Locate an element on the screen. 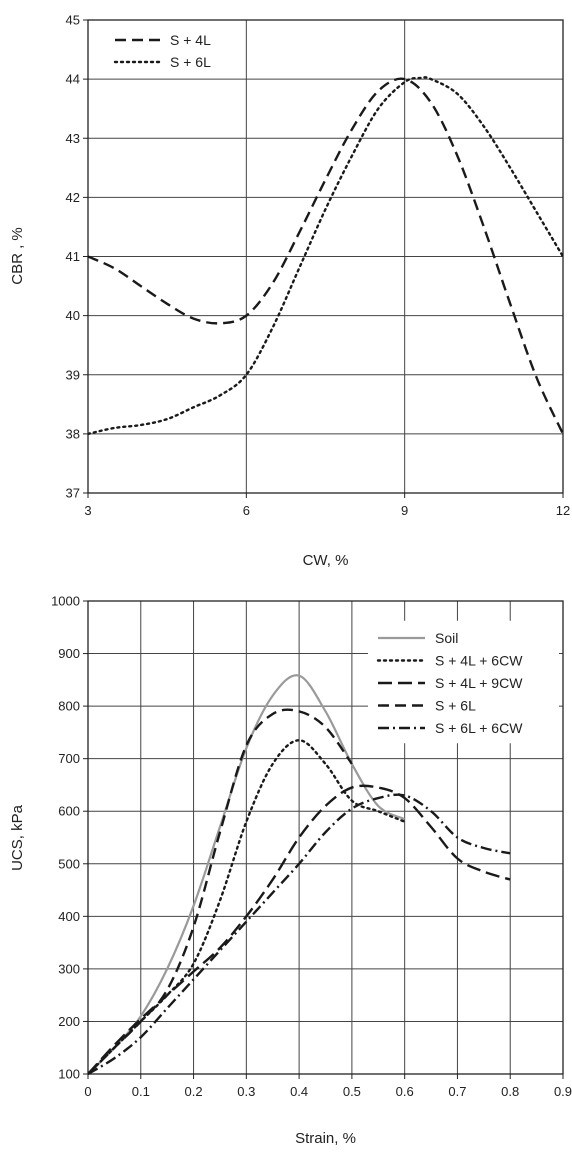  y-tick-label: 41 is located at coordinates (73, 256).